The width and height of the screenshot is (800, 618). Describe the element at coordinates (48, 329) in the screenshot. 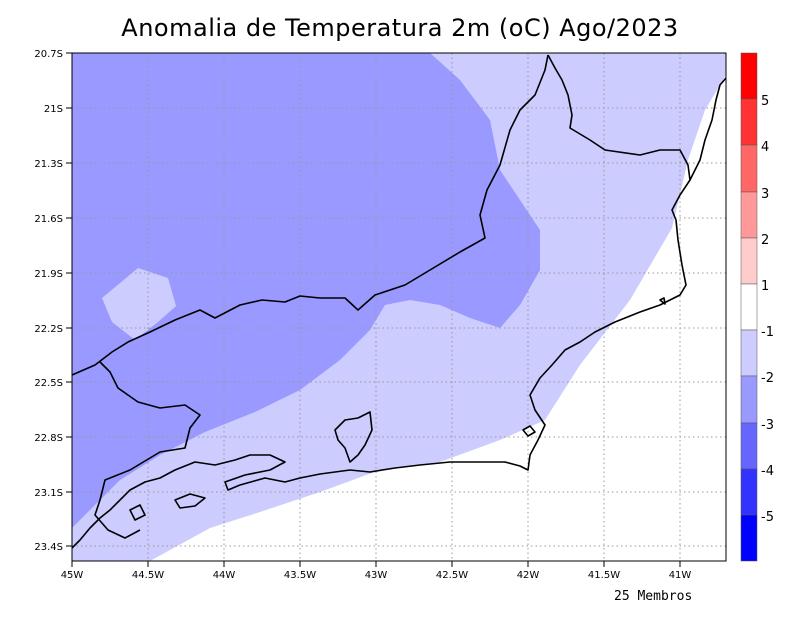

I see `lat-label: 22.2S` at that location.